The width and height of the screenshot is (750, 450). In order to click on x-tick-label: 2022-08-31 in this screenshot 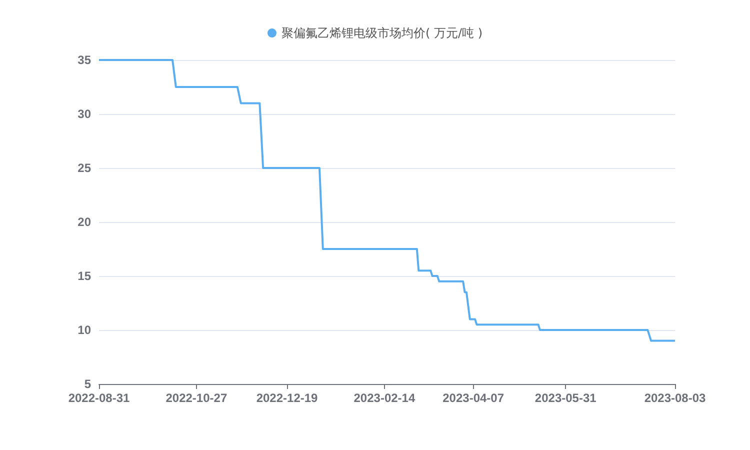, I will do `click(99, 398)`.